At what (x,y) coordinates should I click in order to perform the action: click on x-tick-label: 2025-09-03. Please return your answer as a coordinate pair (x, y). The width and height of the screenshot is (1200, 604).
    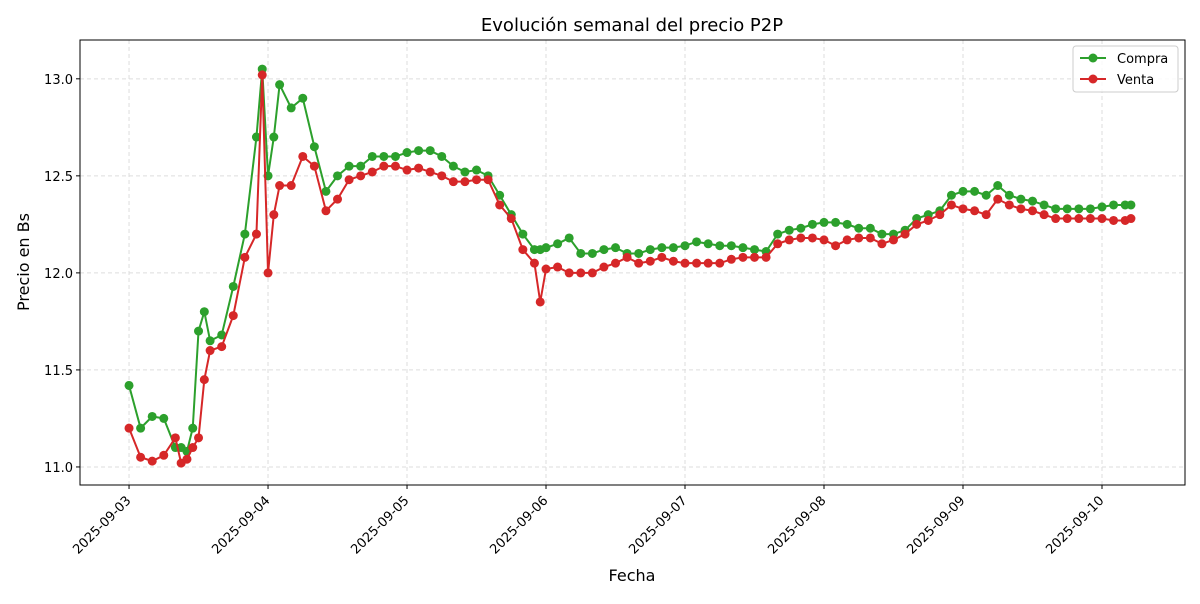
    Looking at the image, I should click on (102, 525).